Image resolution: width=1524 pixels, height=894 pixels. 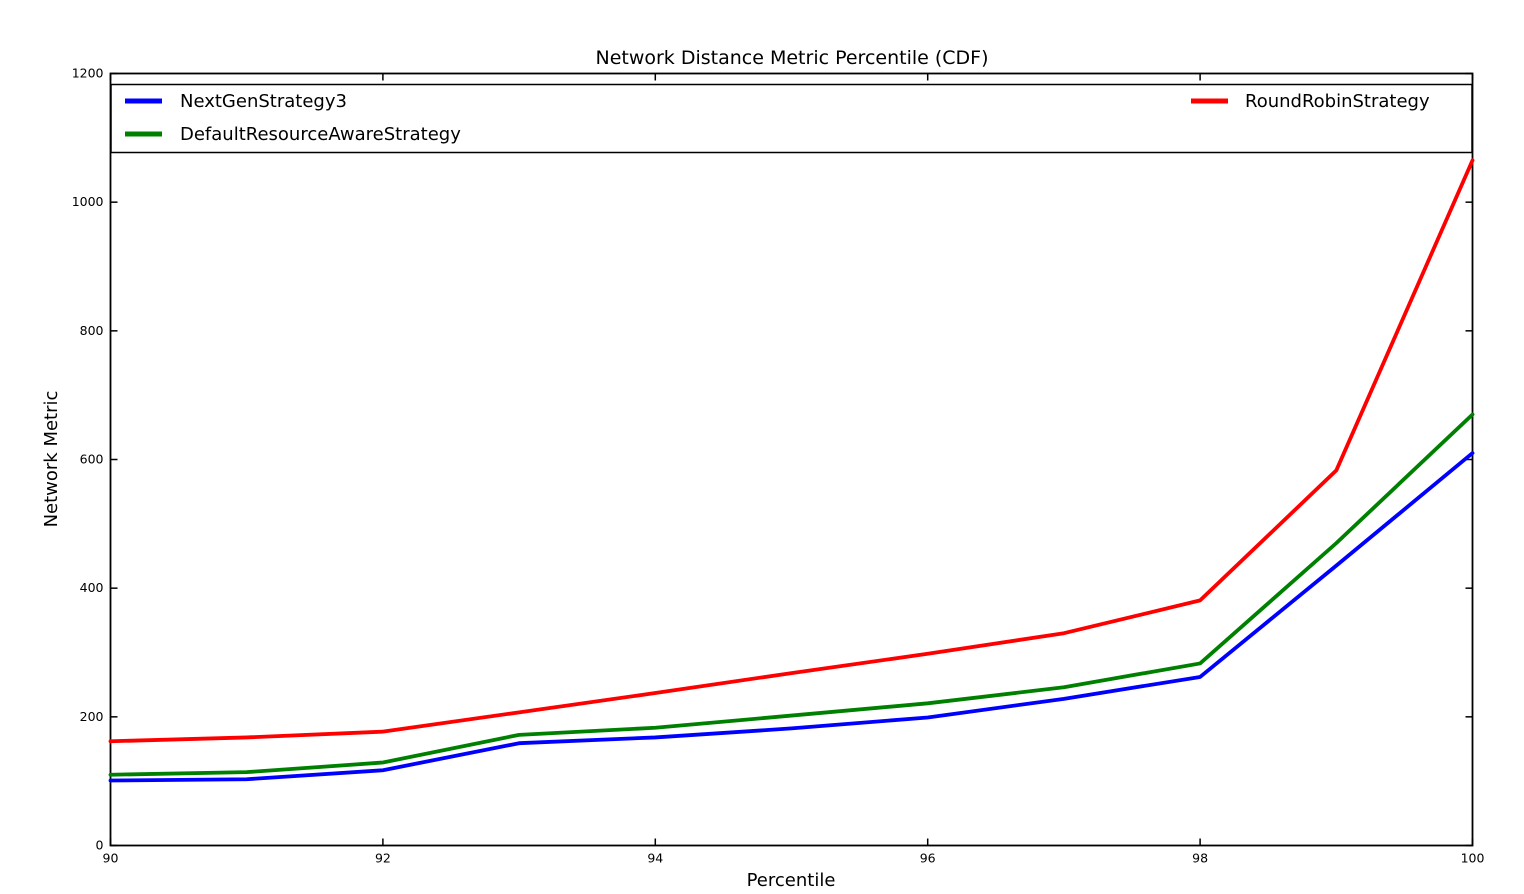 I want to click on x-tick-label: 100, so click(x=1473, y=858).